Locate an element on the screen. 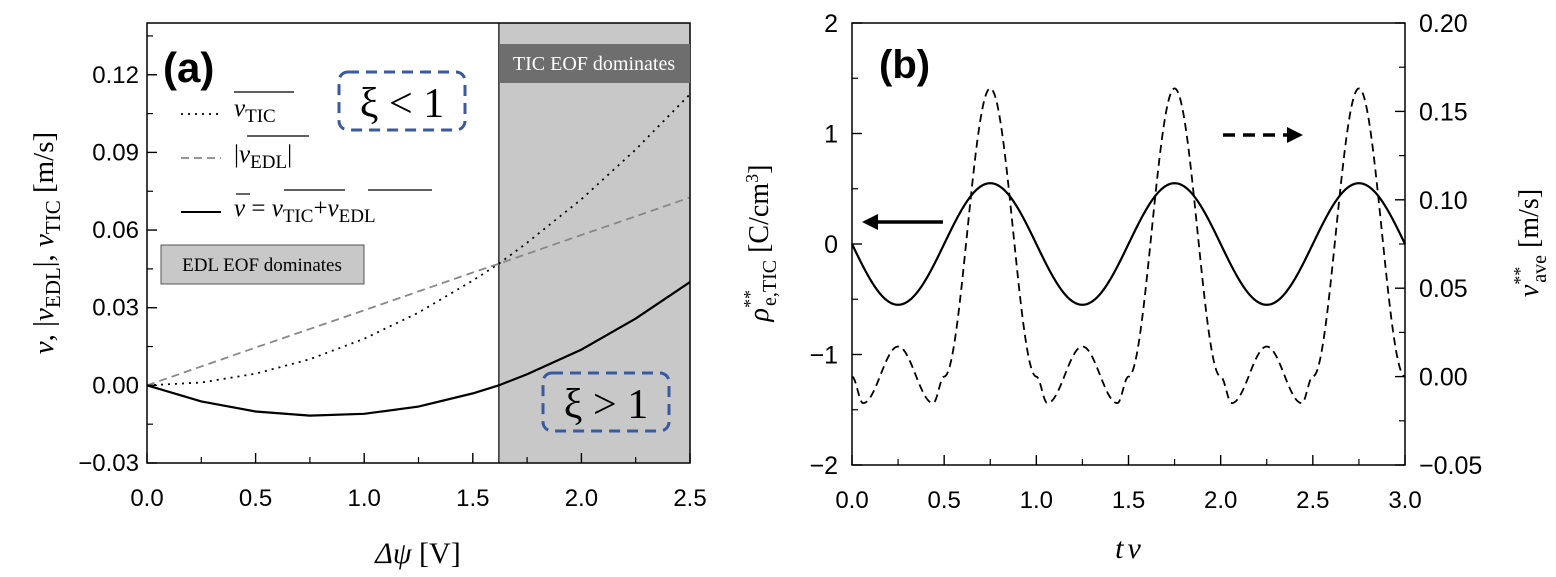 This screenshot has width=1556, height=577. right-tick-label: 0.05 is located at coordinates (1443, 289).